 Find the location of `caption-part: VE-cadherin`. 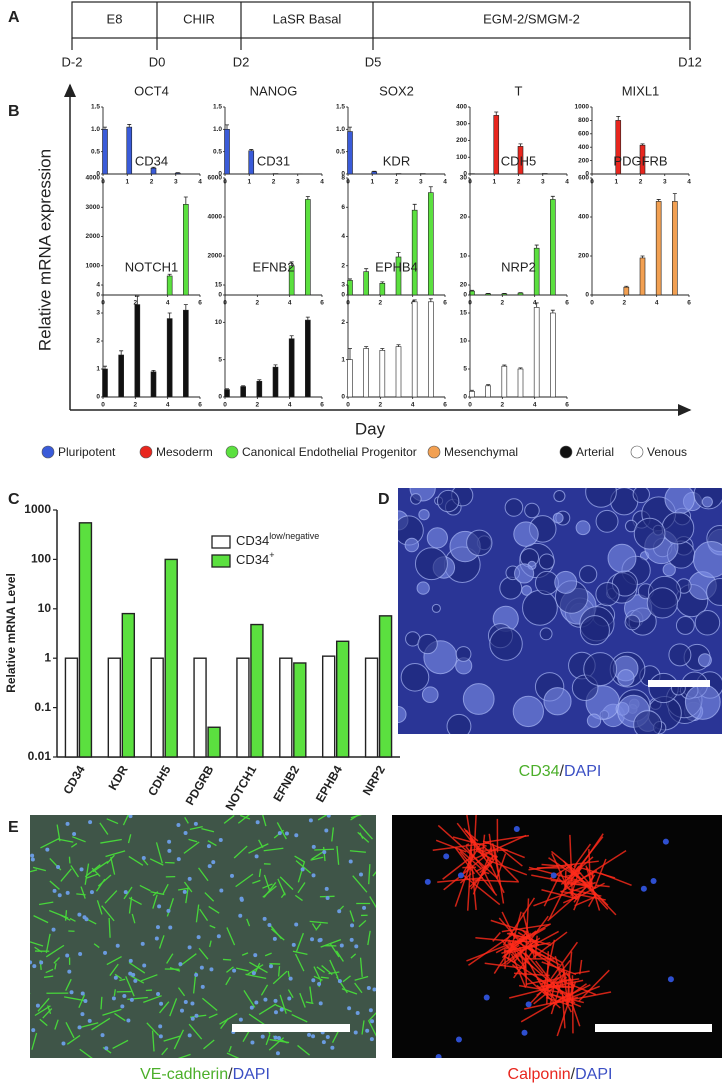

caption-part: VE-cadherin is located at coordinates (184, 1074).